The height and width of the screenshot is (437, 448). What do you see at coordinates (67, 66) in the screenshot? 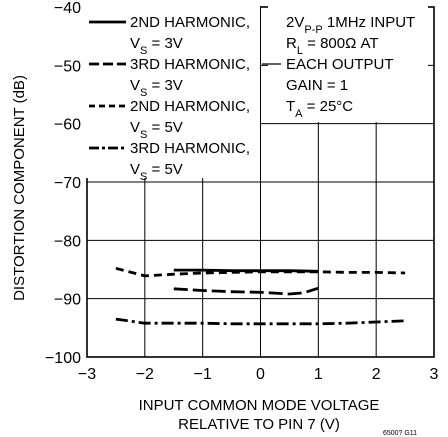
I see `y-tick-label: −50` at bounding box center [67, 66].